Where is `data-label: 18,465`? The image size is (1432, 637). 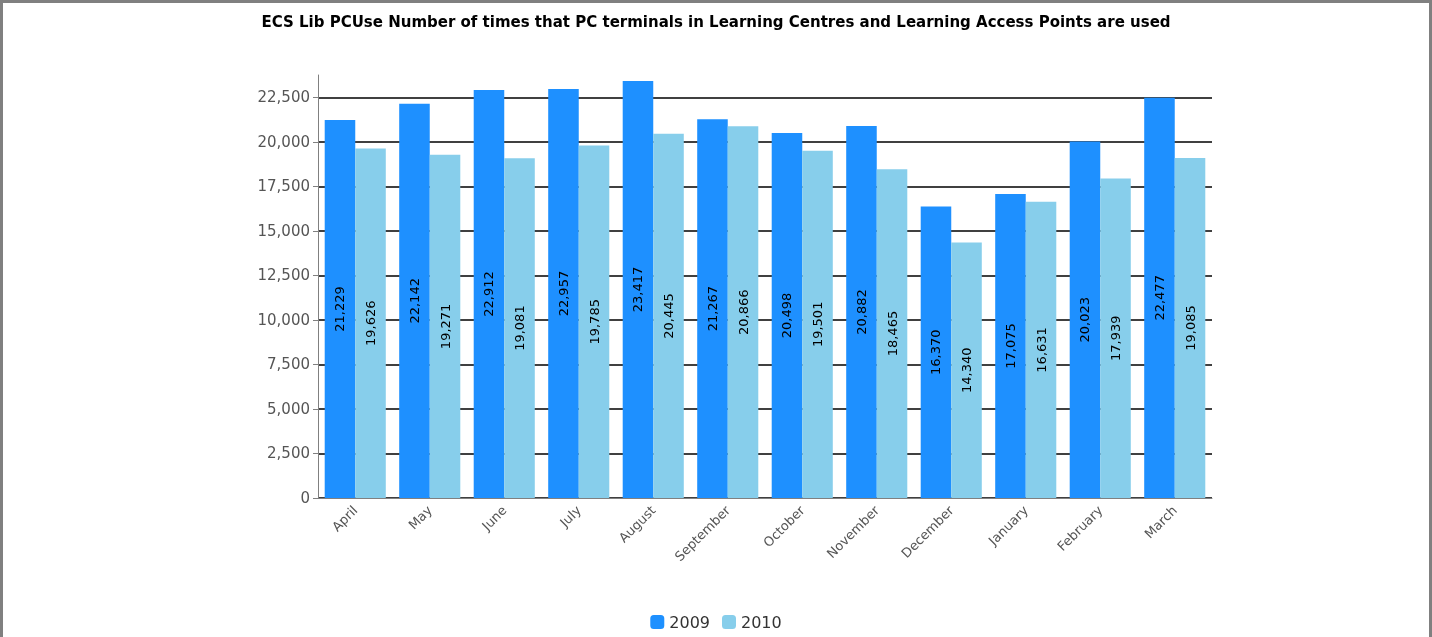 data-label: 18,465 is located at coordinates (892, 333).